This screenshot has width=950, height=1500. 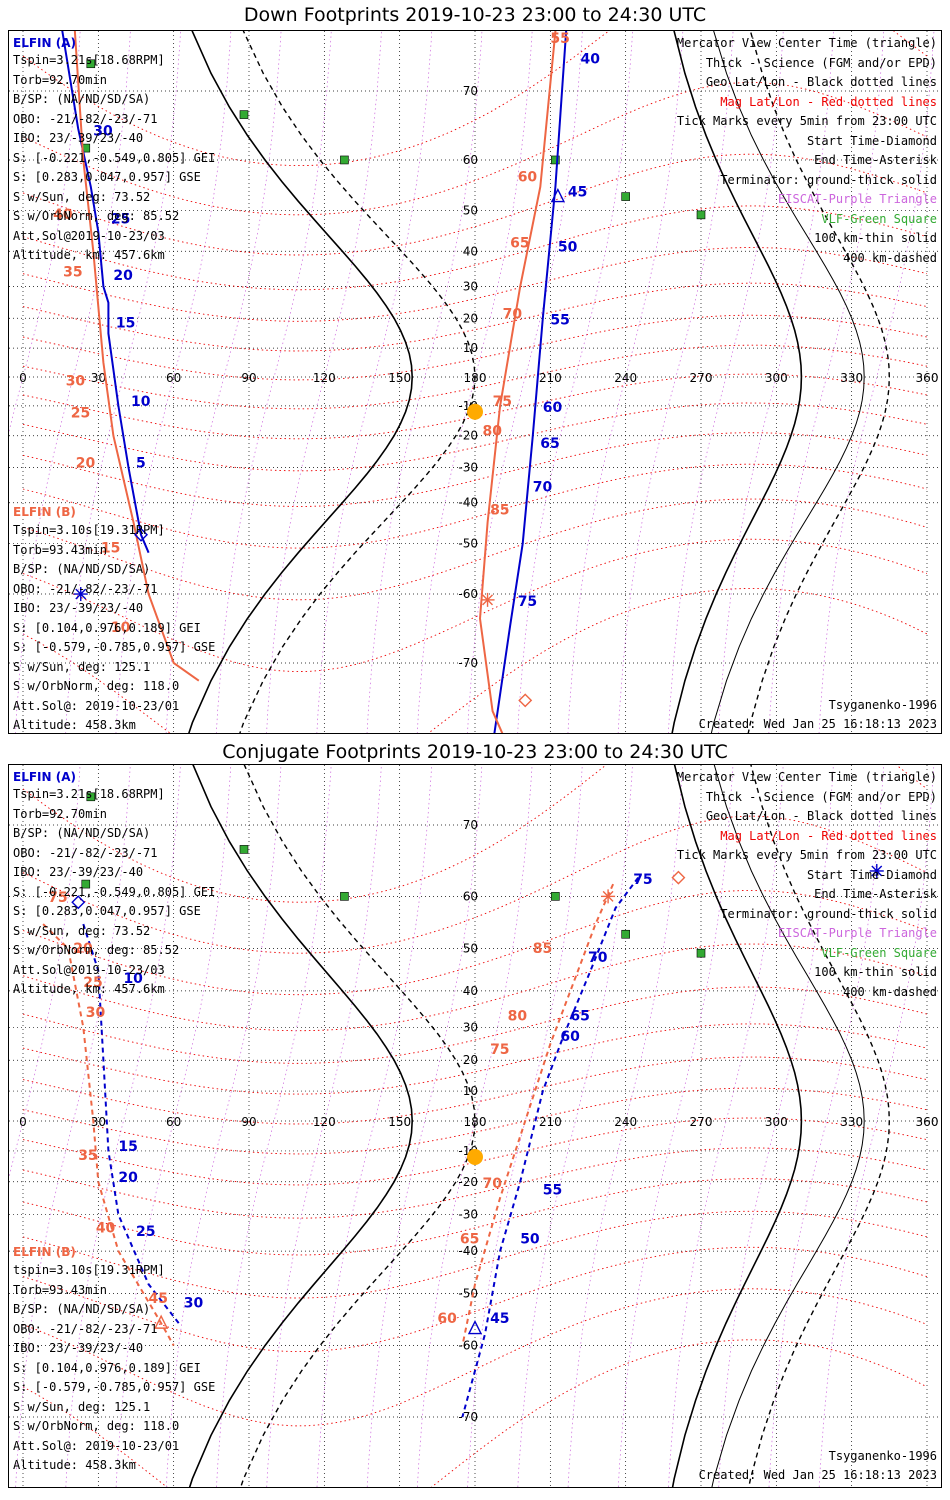 What do you see at coordinates (60, 1289) in the screenshot?
I see `info-line: Torb=93.43min` at bounding box center [60, 1289].